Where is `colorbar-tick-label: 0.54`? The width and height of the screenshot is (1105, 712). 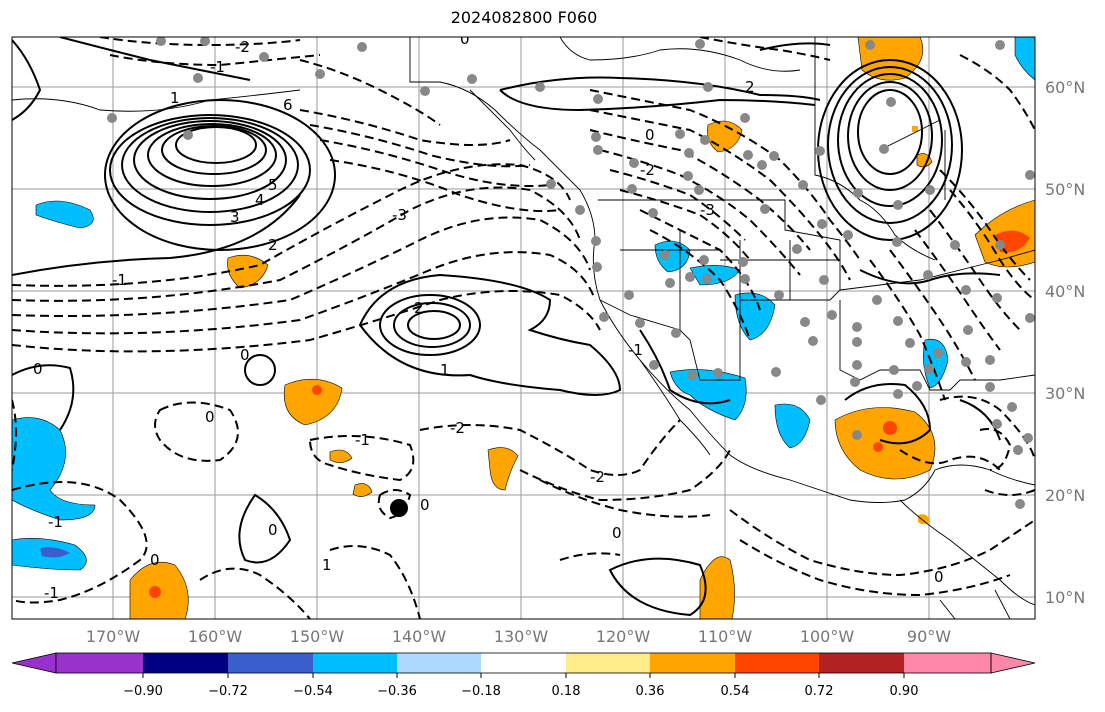 colorbar-tick-label: 0.54 is located at coordinates (735, 691).